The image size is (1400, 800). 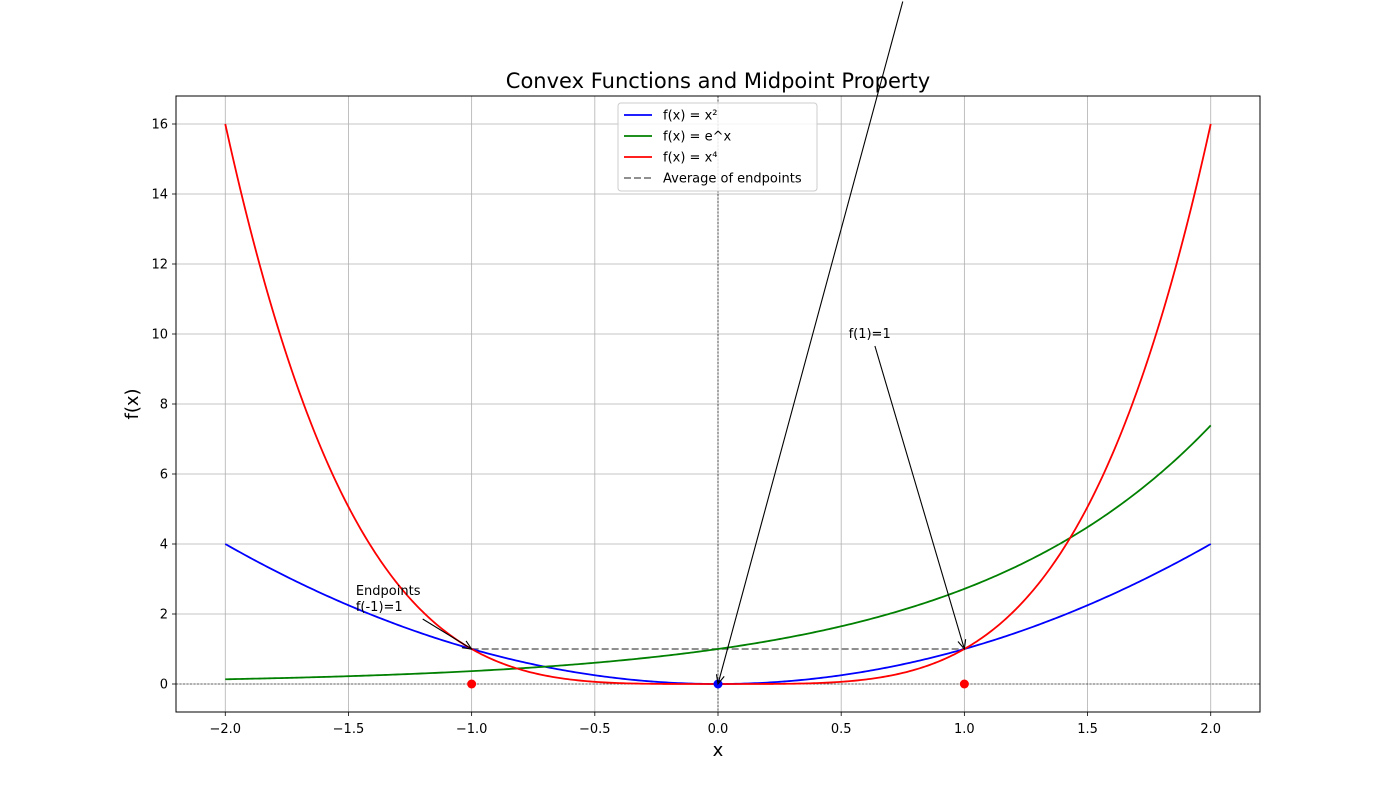 I want to click on x-axis: −2.0 −1.5 −1.0 −0.5 0.0 0.5 1.0 1.5 2.0, so click(x=715, y=724).